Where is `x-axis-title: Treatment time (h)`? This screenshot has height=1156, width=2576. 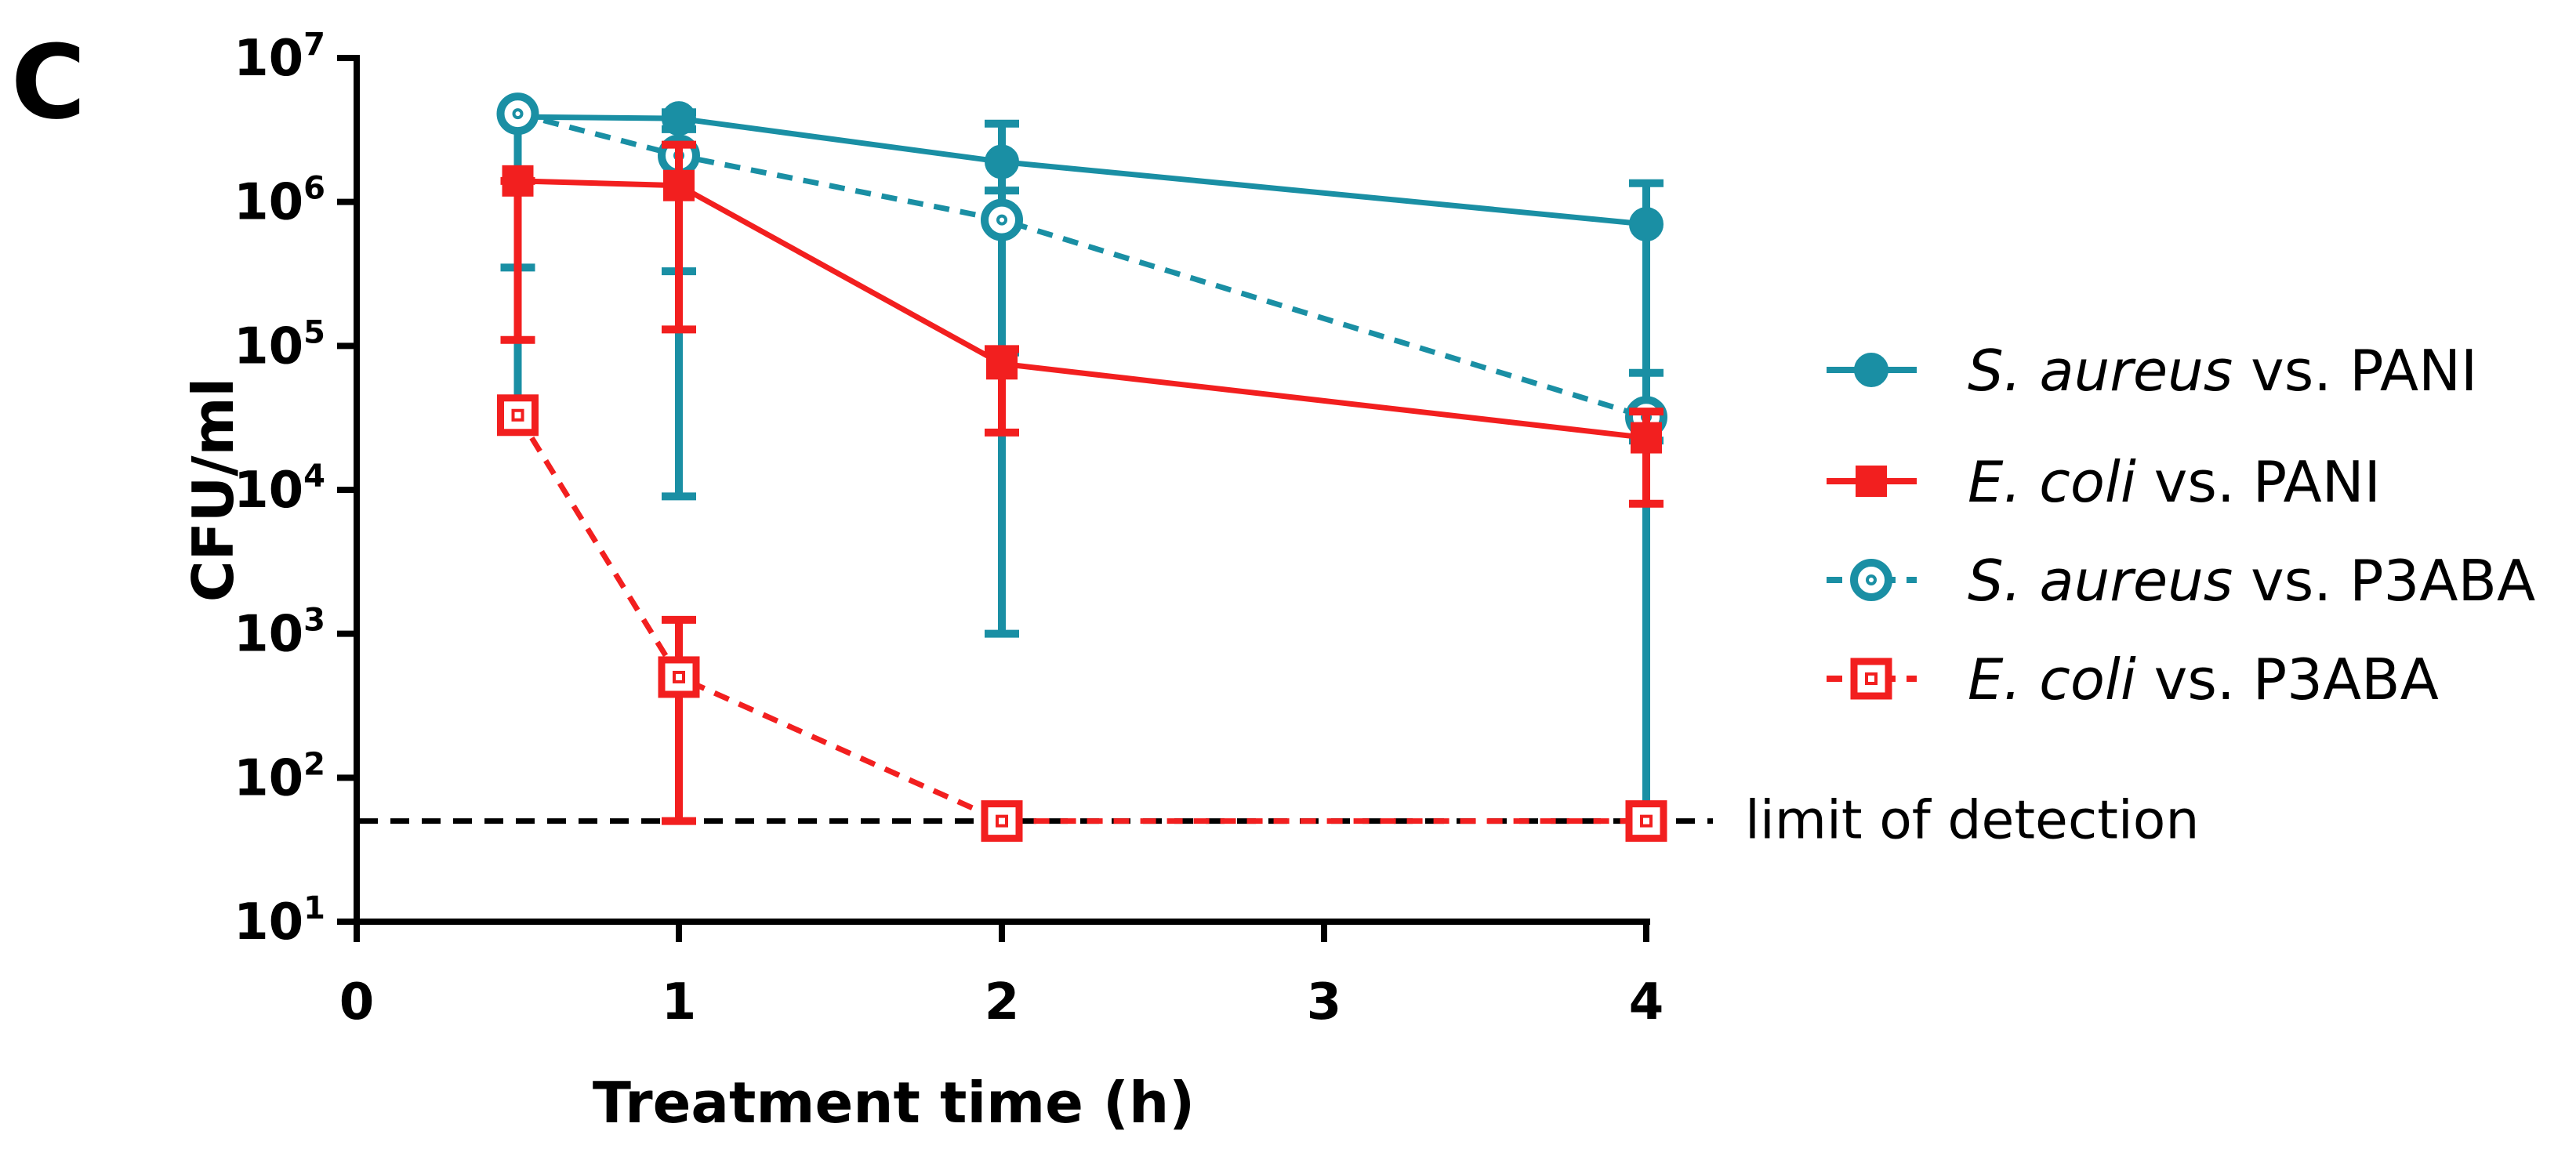
x-axis-title: Treatment time (h) is located at coordinates (894, 1103).